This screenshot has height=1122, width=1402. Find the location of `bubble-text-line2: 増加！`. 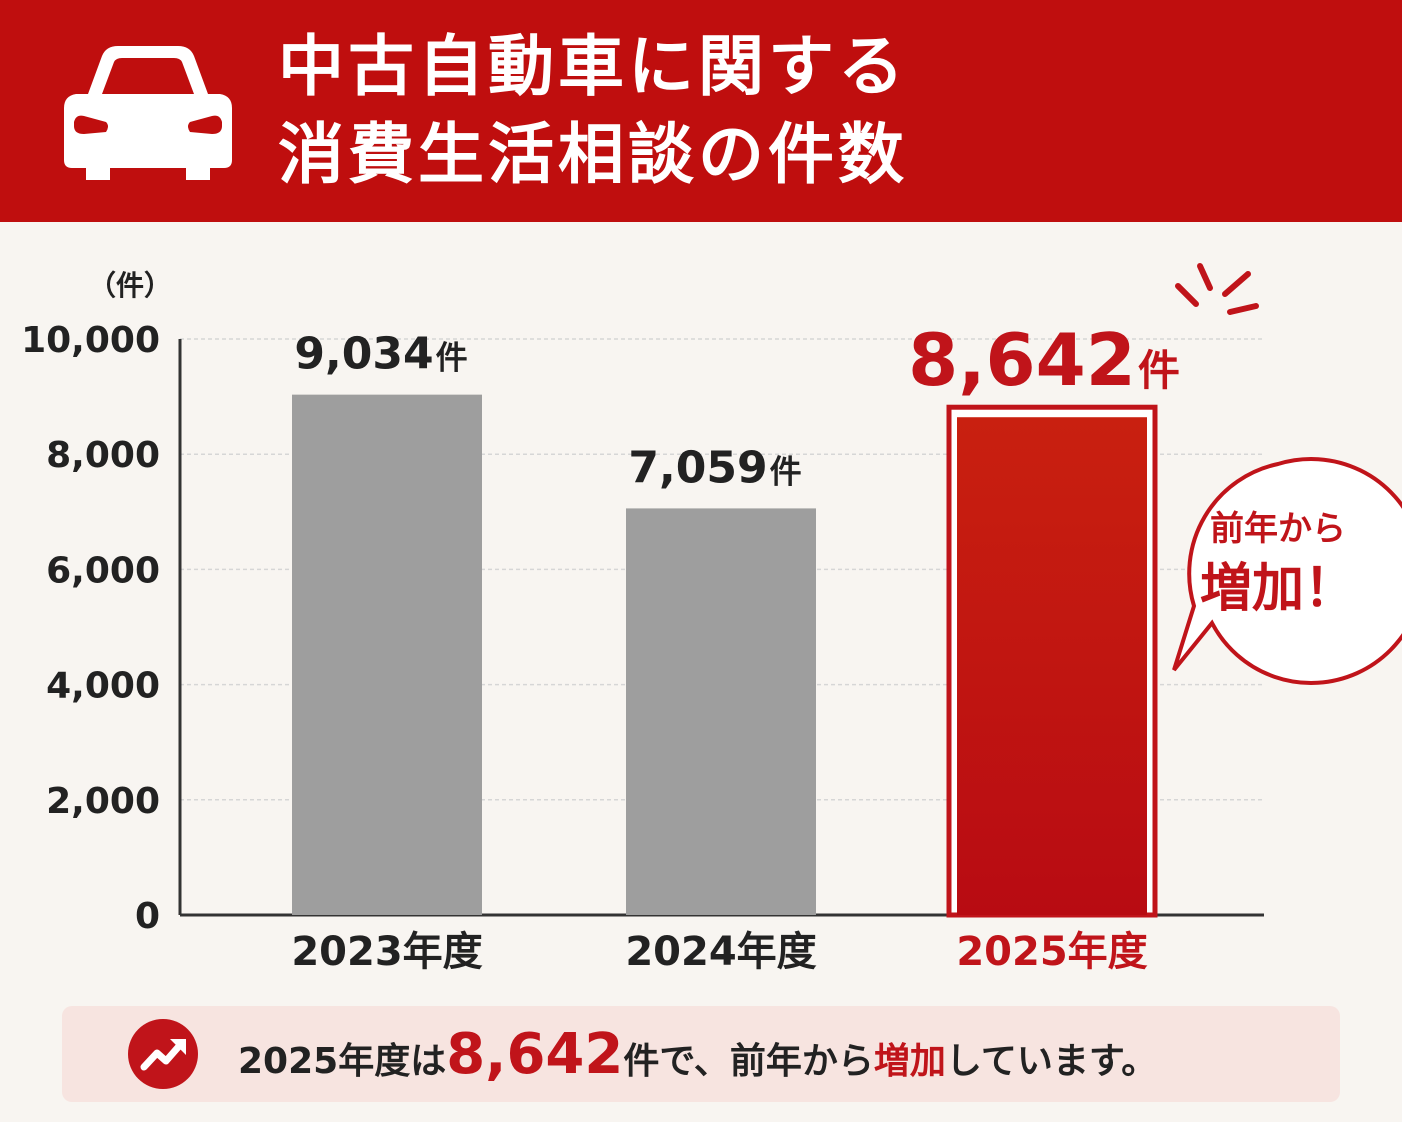

bubble-text-line2: 増加！ is located at coordinates (1278, 589).